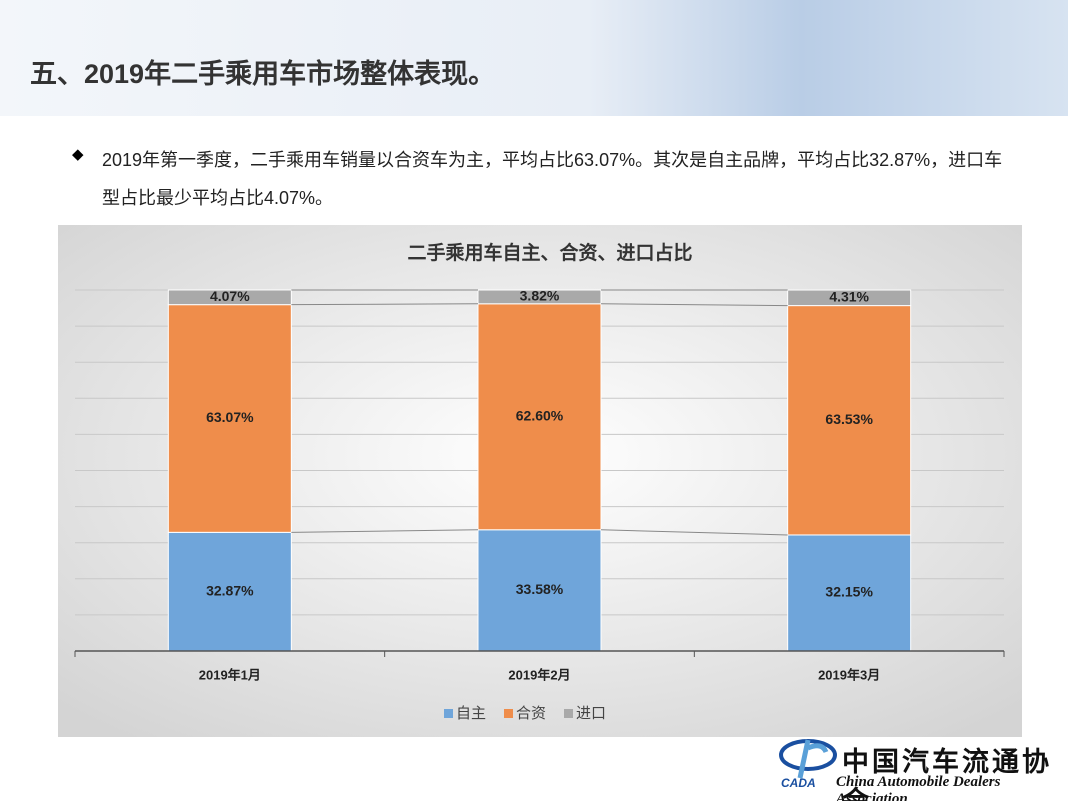 This screenshot has height=801, width=1068. Describe the element at coordinates (549, 252) in the screenshot. I see `chart-title: 二手乘用车自主、合资、进口占比` at that location.